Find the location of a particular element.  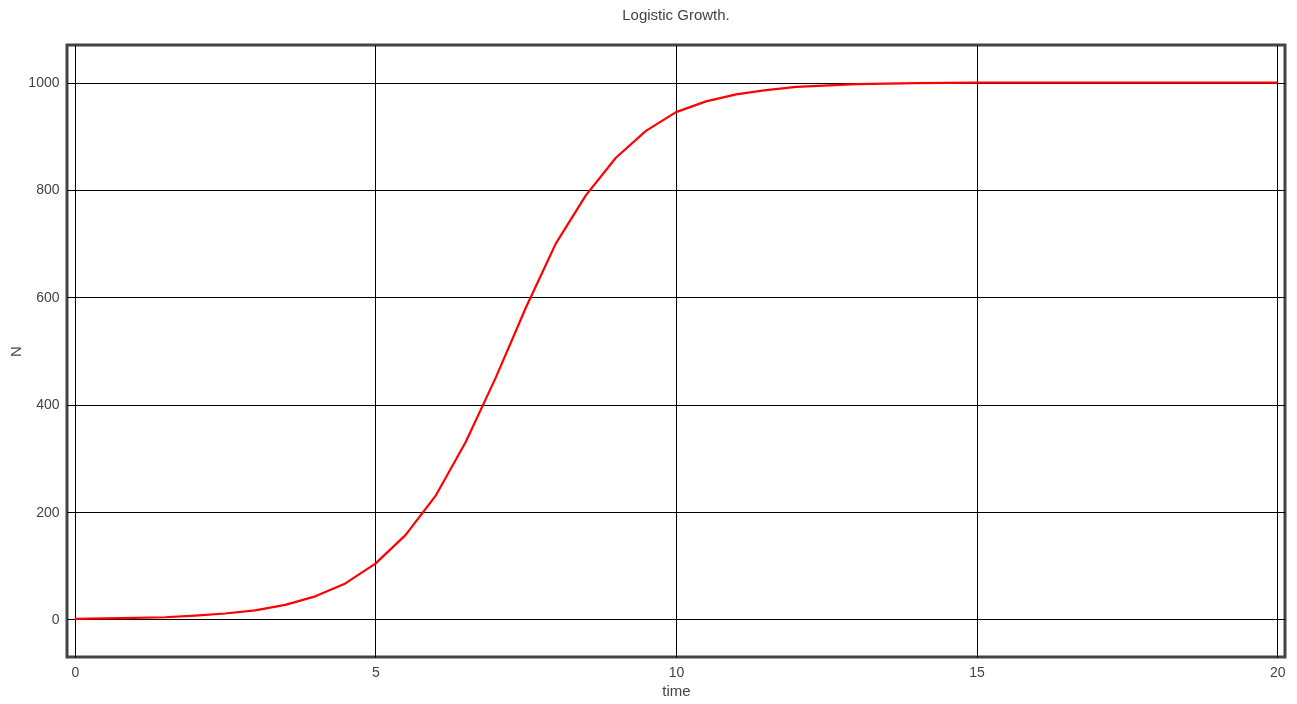

y-tick-label: 200 is located at coordinates (48, 511).